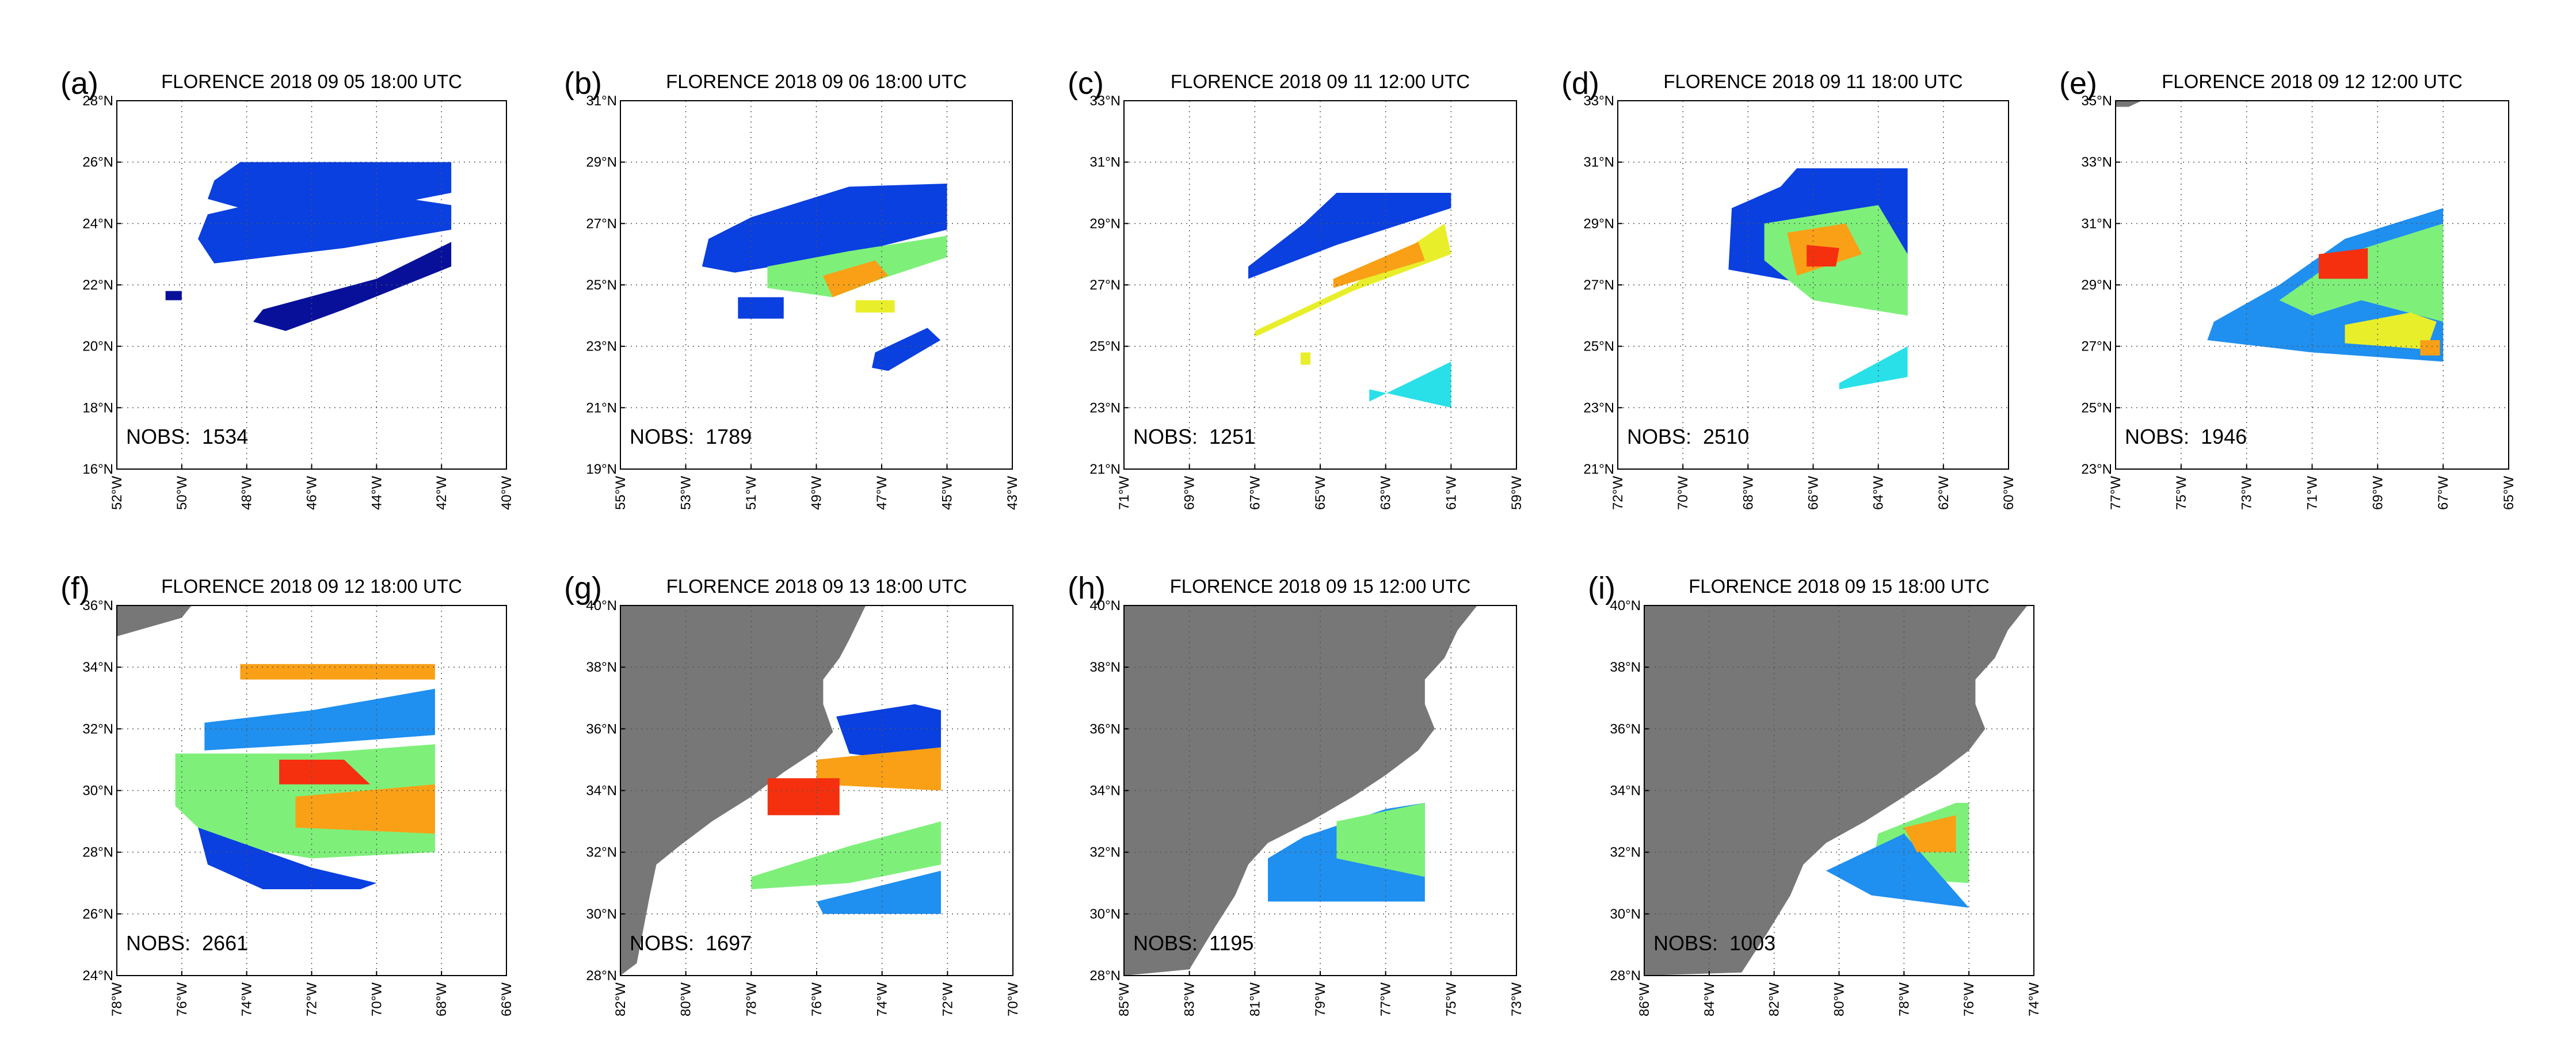 This screenshot has width=2576, height=1055. I want to click on panel-title: FLORENCE 2018 09 15 12:00 UTC, so click(1321, 586).